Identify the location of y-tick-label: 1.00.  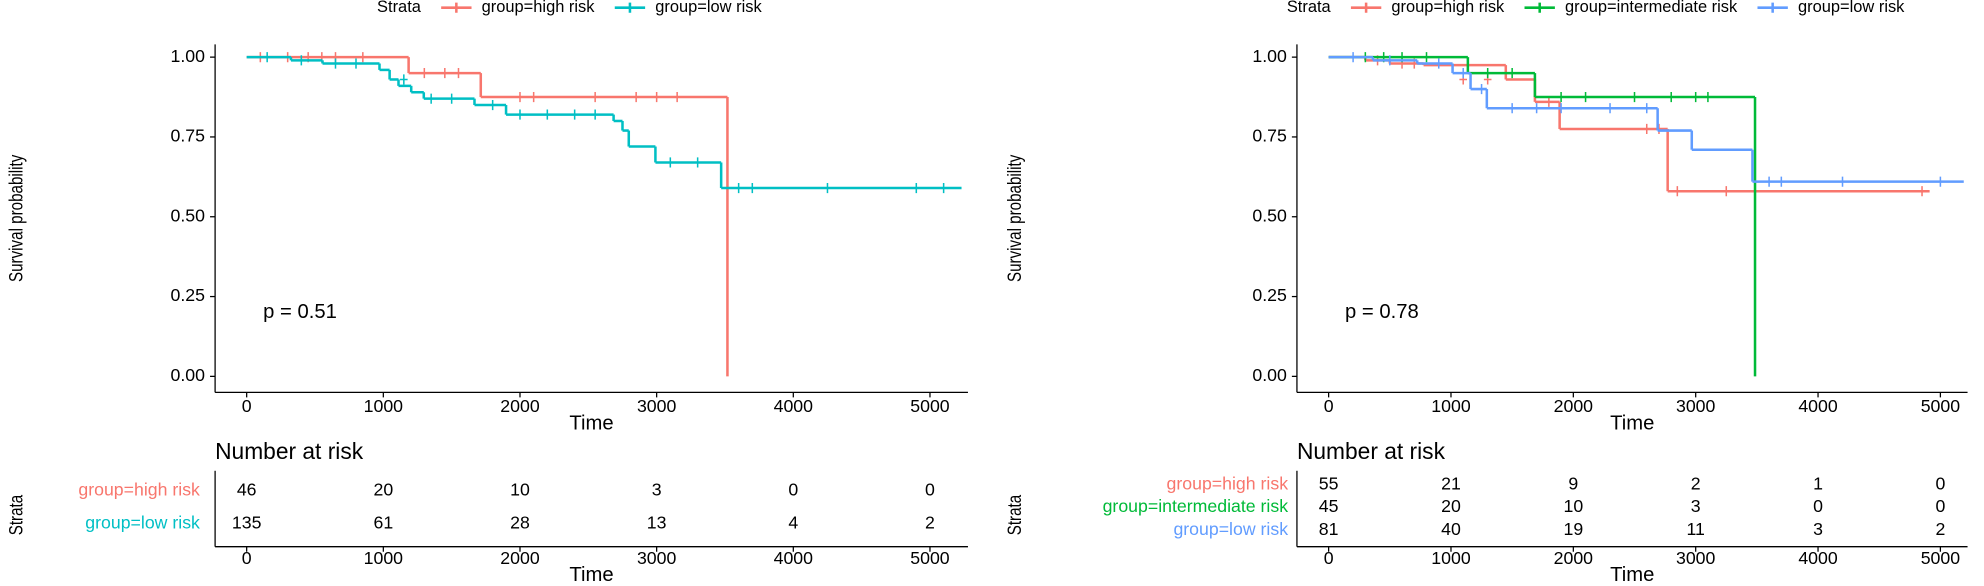
(188, 56).